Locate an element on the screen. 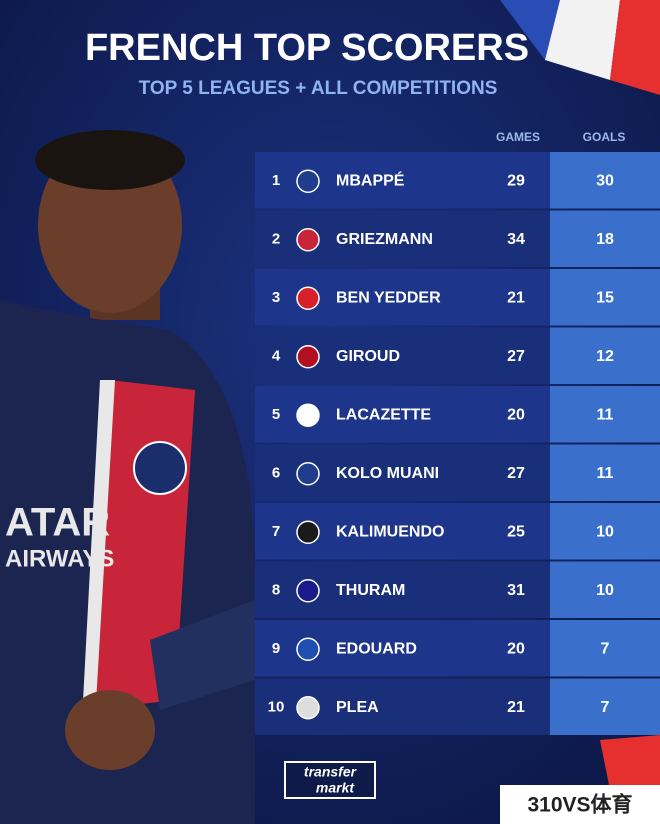  player-name: GRIEZMANN is located at coordinates (384, 239).